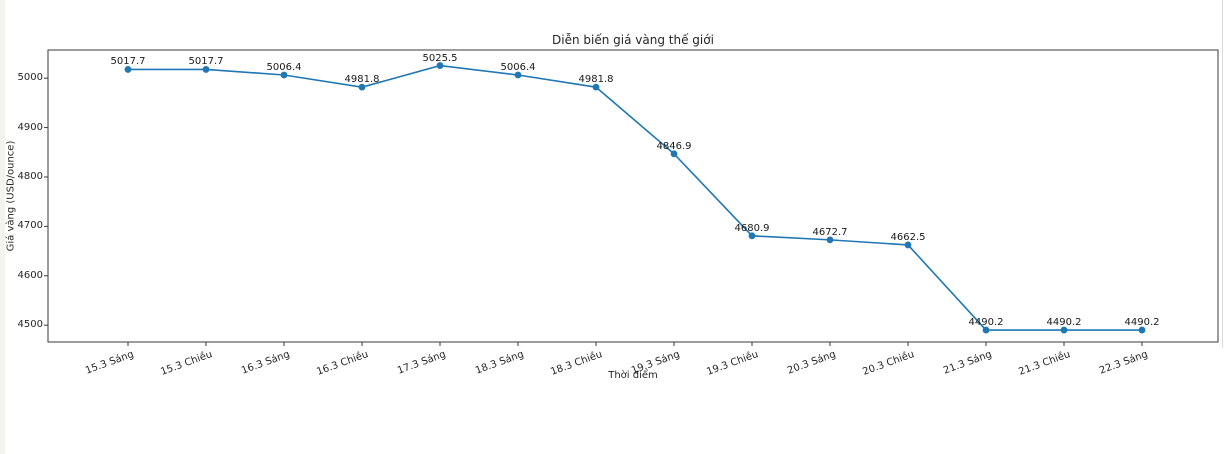  I want to click on data-point-value-label: 5025.5, so click(440, 58).